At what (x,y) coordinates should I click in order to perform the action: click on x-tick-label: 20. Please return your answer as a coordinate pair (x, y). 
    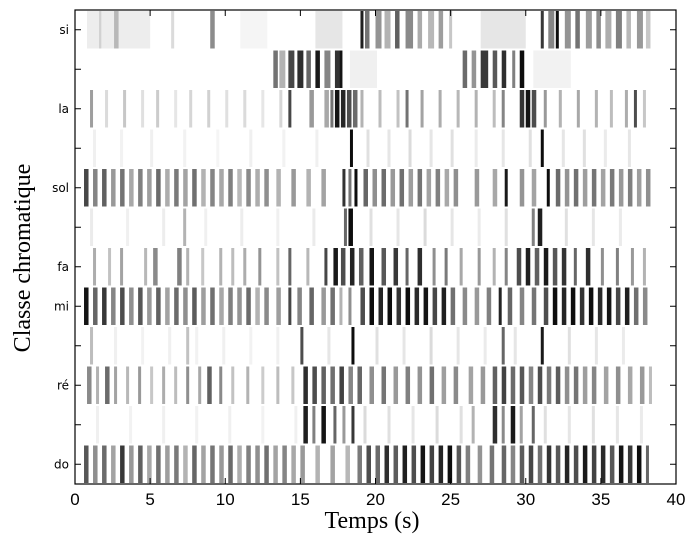
    Looking at the image, I should click on (375, 499).